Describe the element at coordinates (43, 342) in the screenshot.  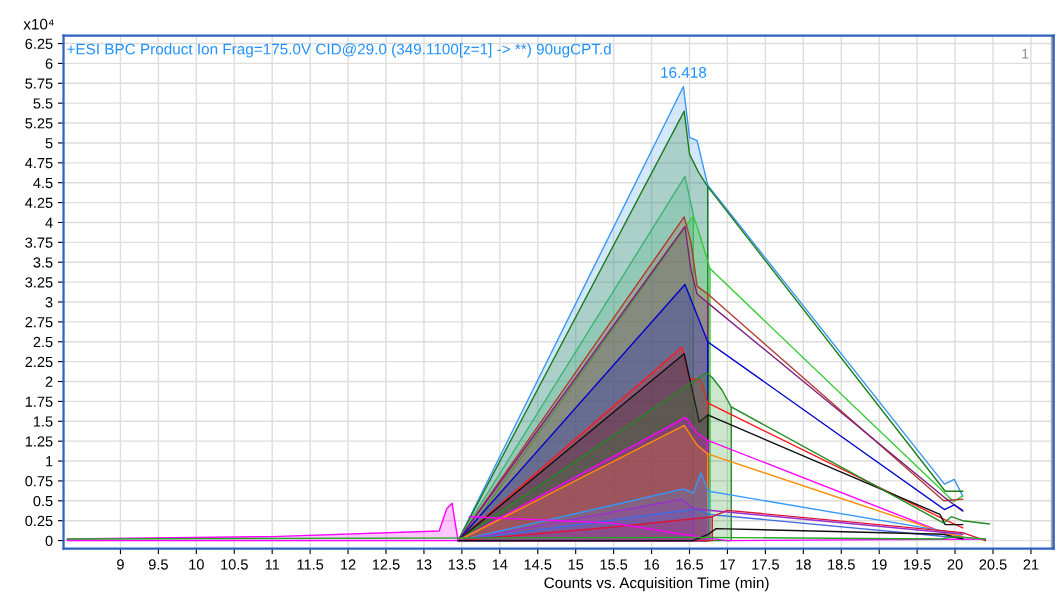
I see `y-tick-label: 2.5` at that location.